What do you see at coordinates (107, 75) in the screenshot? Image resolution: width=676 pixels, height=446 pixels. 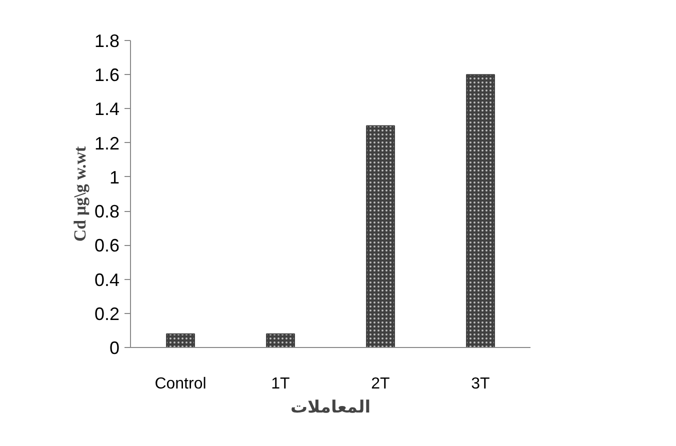 I see `y-tick-label: 1.6` at bounding box center [107, 75].